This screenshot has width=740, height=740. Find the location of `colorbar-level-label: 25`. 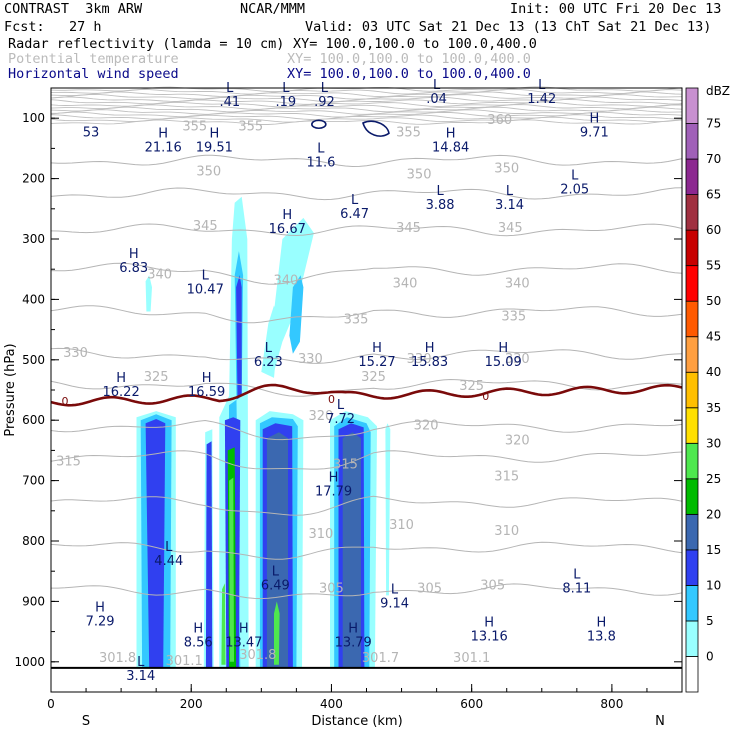

colorbar-level-label: 25 is located at coordinates (713, 479).